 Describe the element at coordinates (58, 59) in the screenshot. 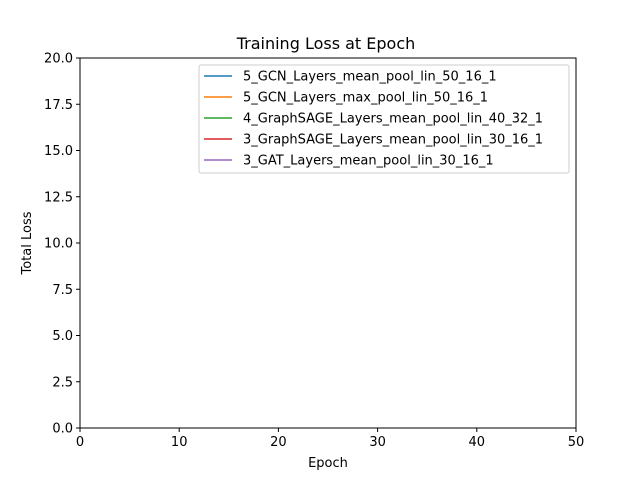

I see `y-tick-label: 20.0` at that location.